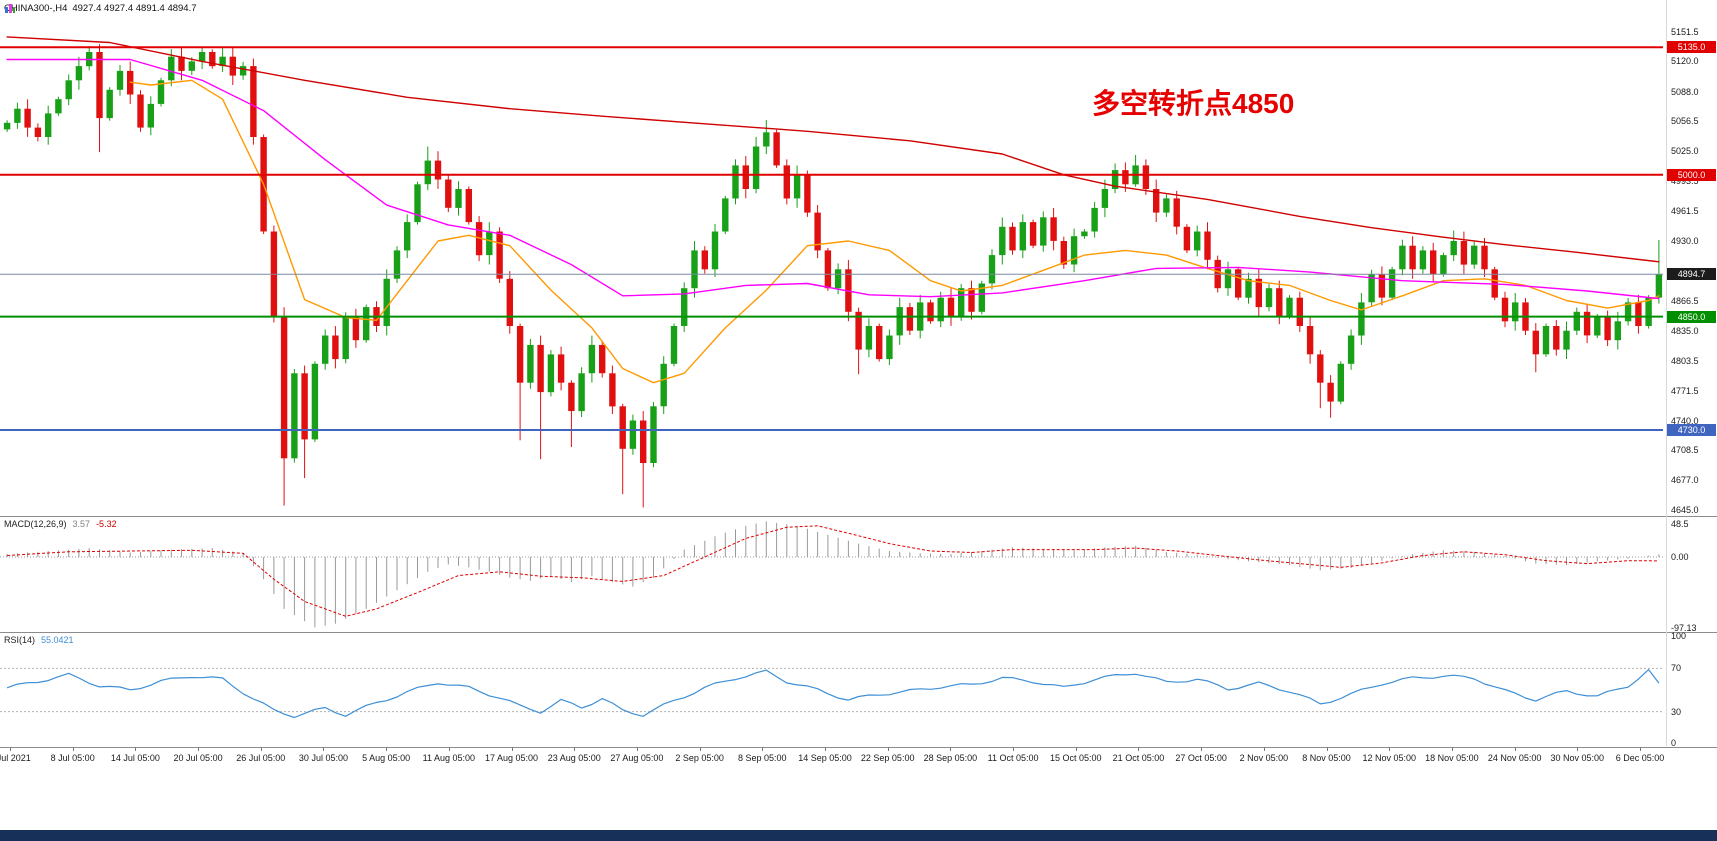 This screenshot has width=1717, height=841. I want to click on time-label: 8 Sep 05:00, so click(762, 758).